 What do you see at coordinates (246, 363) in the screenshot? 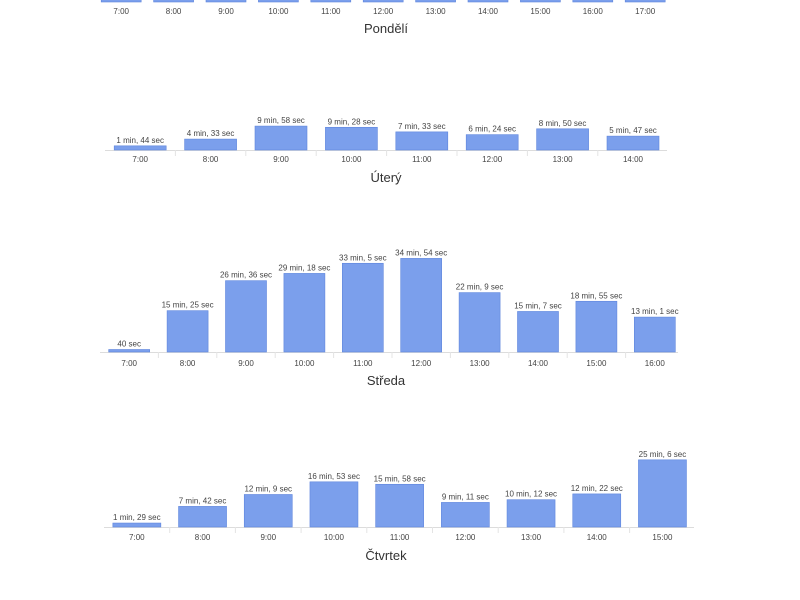
I see `chart-2-tick-label: 9:00` at bounding box center [246, 363].